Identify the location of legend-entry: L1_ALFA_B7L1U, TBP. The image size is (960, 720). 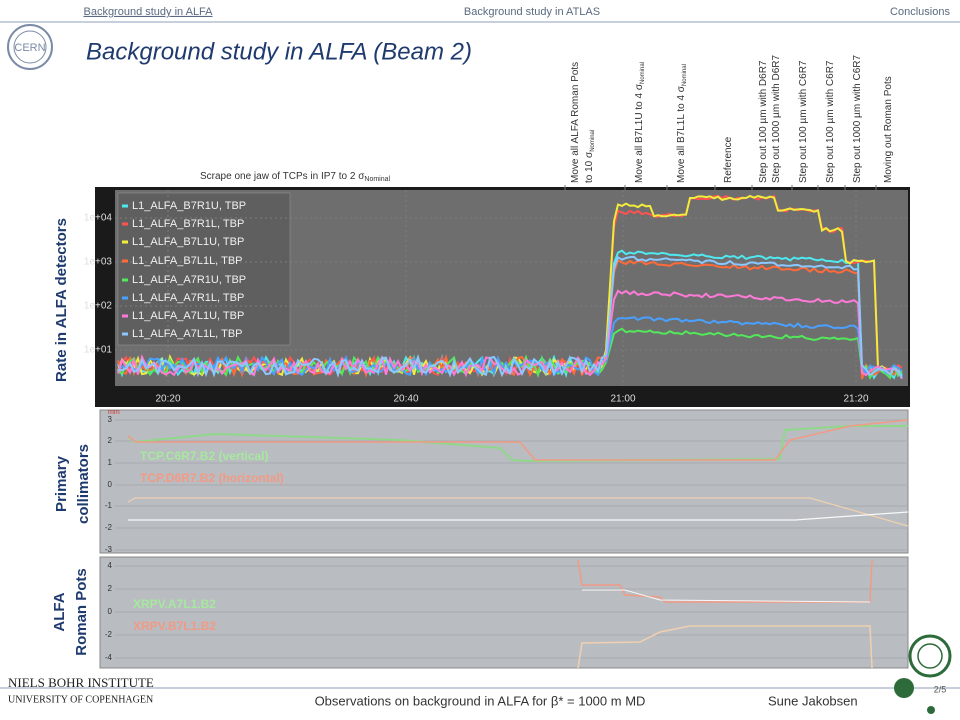
(188, 242).